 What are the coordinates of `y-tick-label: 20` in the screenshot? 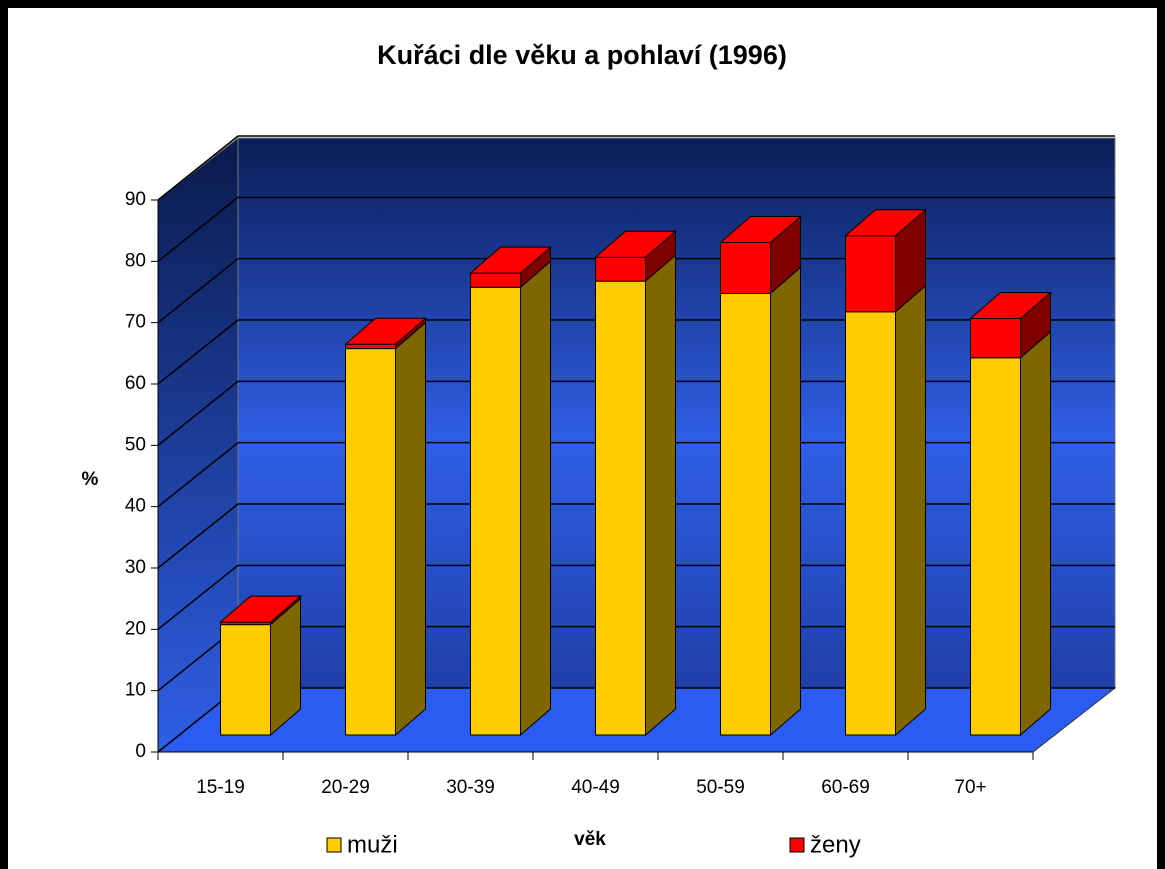 It's located at (135, 628).